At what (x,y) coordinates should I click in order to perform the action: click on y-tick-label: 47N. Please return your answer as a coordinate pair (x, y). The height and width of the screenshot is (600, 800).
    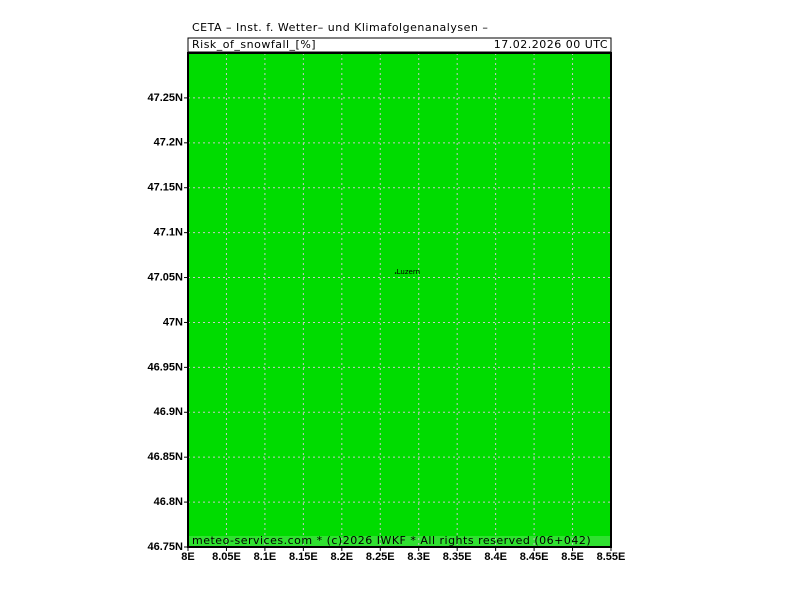
    Looking at the image, I should click on (173, 322).